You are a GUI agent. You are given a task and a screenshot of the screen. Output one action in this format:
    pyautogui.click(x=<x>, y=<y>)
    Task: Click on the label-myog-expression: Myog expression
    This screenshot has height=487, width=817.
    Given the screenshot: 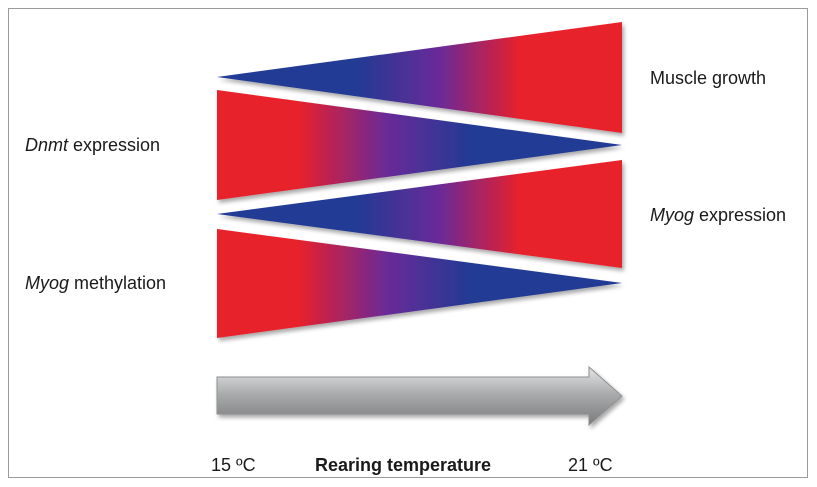 What is the action you would take?
    pyautogui.click(x=718, y=215)
    